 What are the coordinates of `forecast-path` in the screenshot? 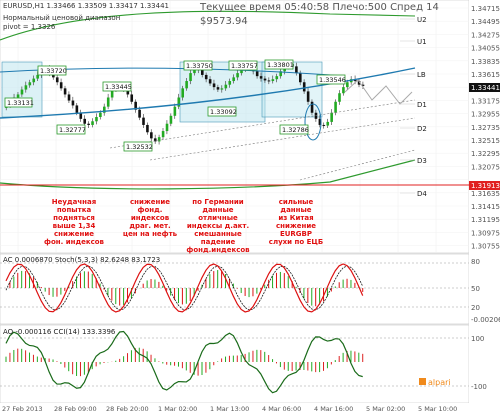 It's located at (378, 92).